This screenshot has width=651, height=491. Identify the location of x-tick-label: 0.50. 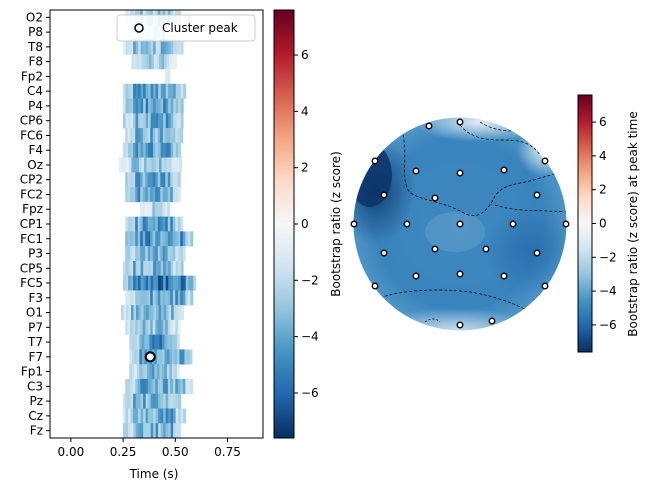
(175, 452).